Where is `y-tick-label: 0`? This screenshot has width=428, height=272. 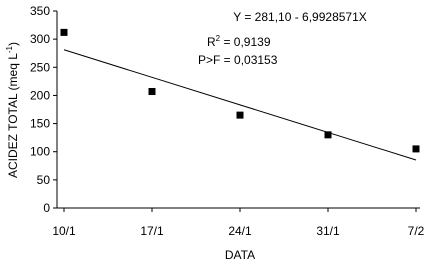
y-tick-label: 0 is located at coordinates (46, 208).